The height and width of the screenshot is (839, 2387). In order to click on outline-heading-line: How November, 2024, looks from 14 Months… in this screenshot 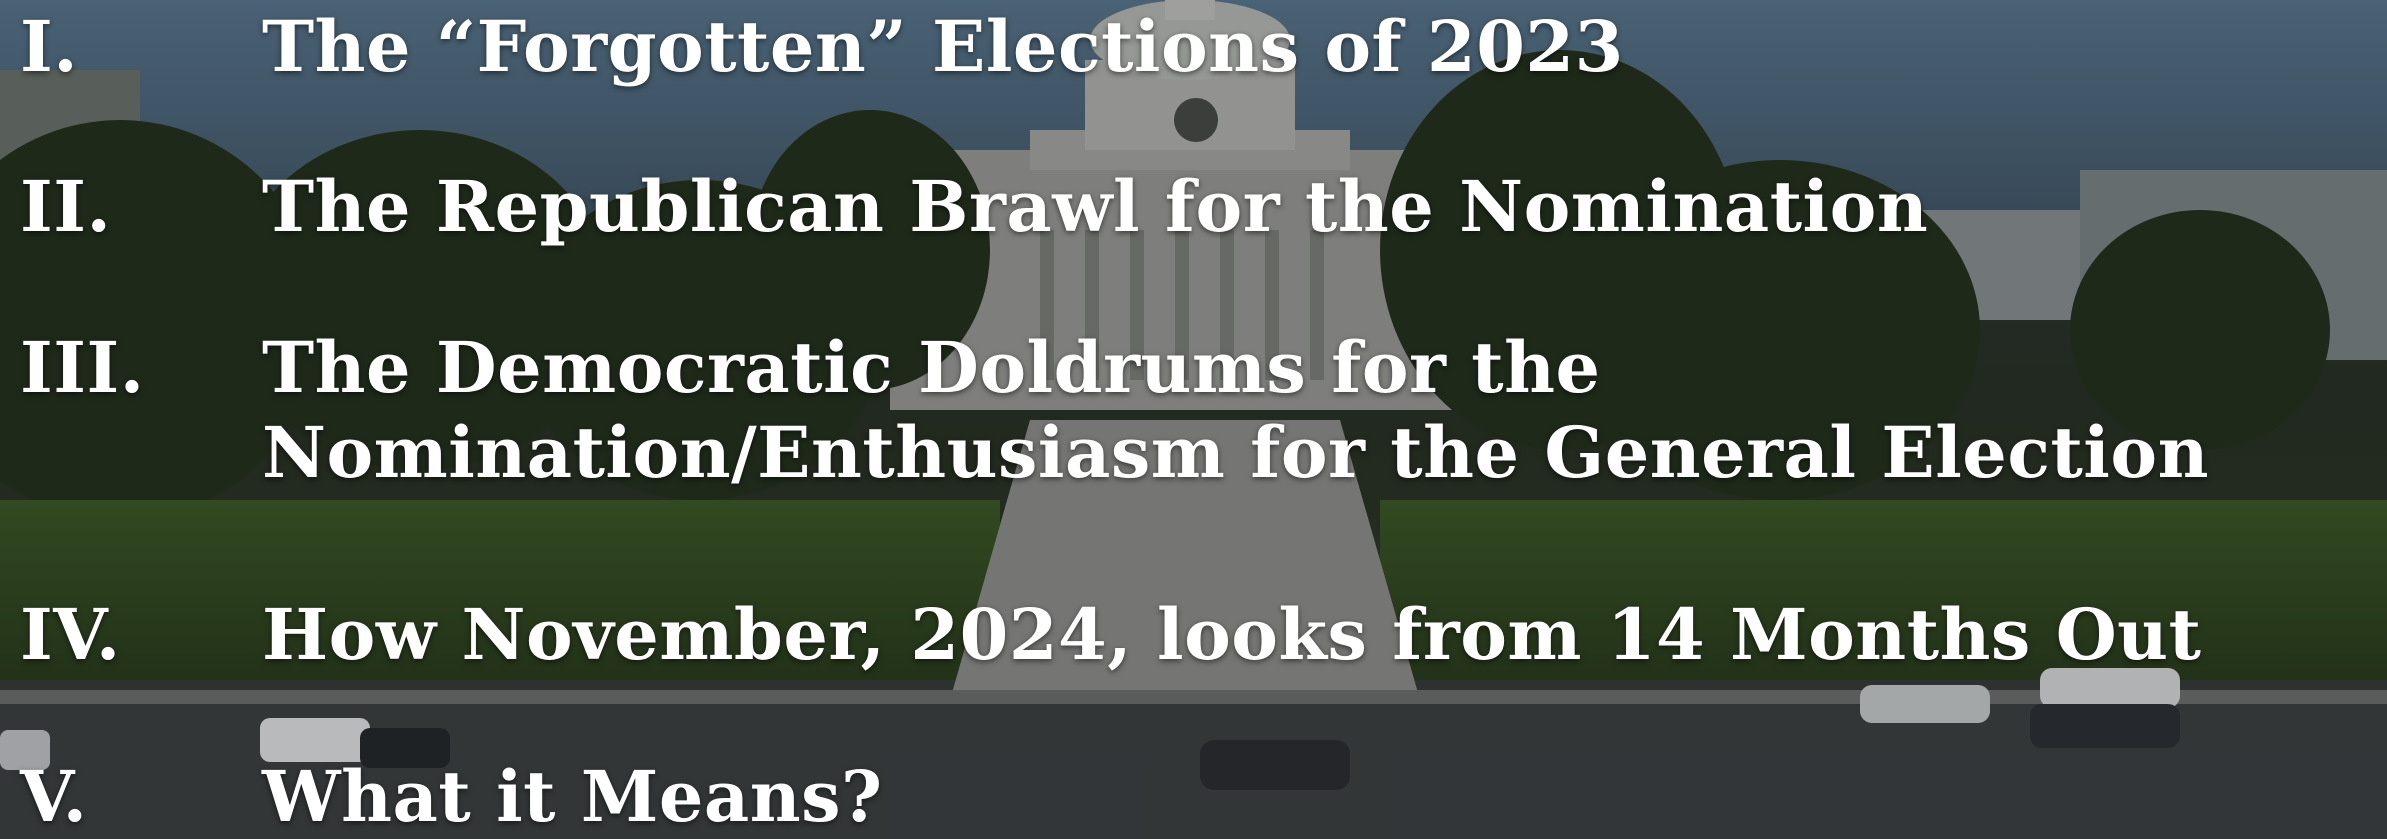, I will do `click(1232, 634)`.